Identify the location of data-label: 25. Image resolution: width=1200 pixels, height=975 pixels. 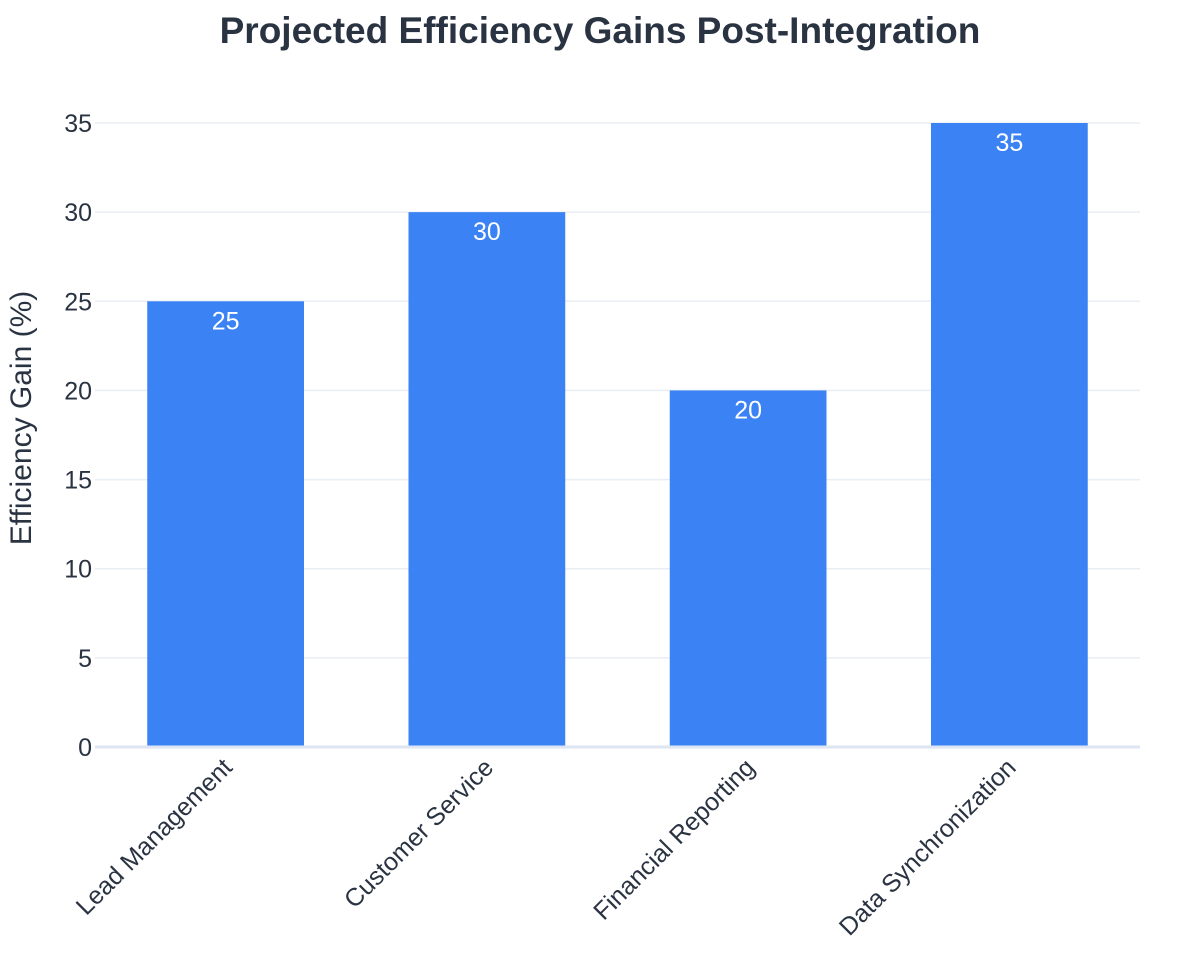
(226, 321).